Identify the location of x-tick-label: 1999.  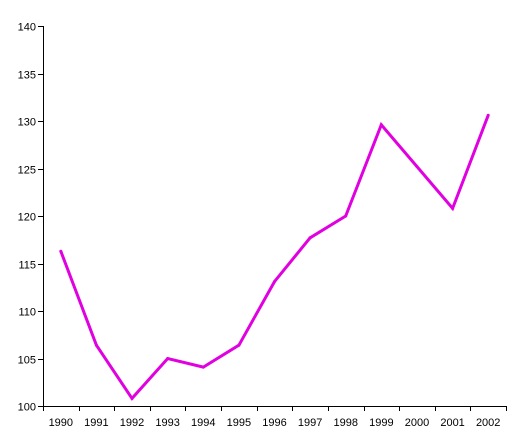
(381, 423).